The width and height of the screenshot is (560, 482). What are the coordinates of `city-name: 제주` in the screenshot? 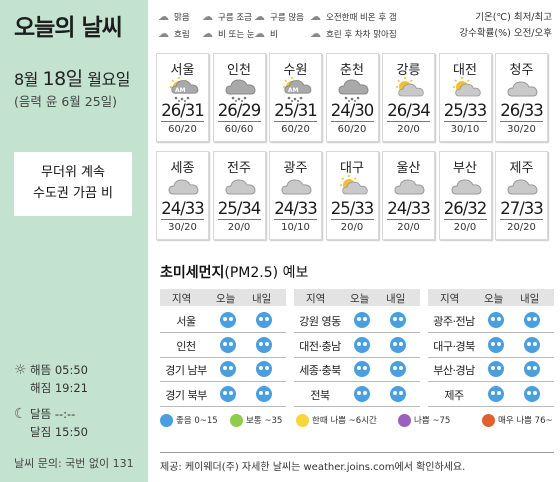 It's located at (521, 168).